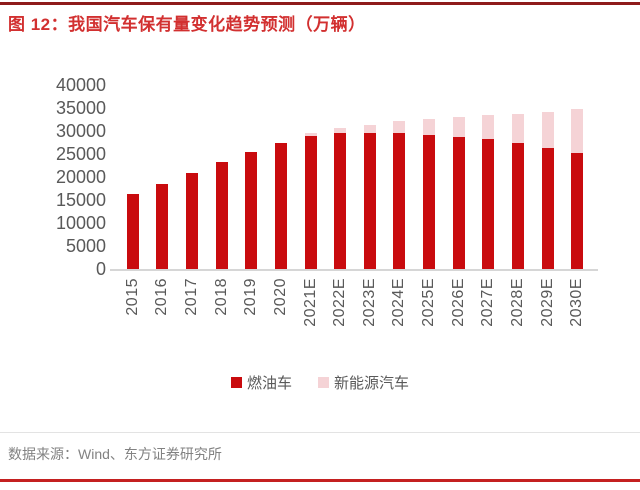 This screenshot has height=490, width=640. Describe the element at coordinates (310, 302) in the screenshot. I see `x-tick-label: 2021E` at that location.